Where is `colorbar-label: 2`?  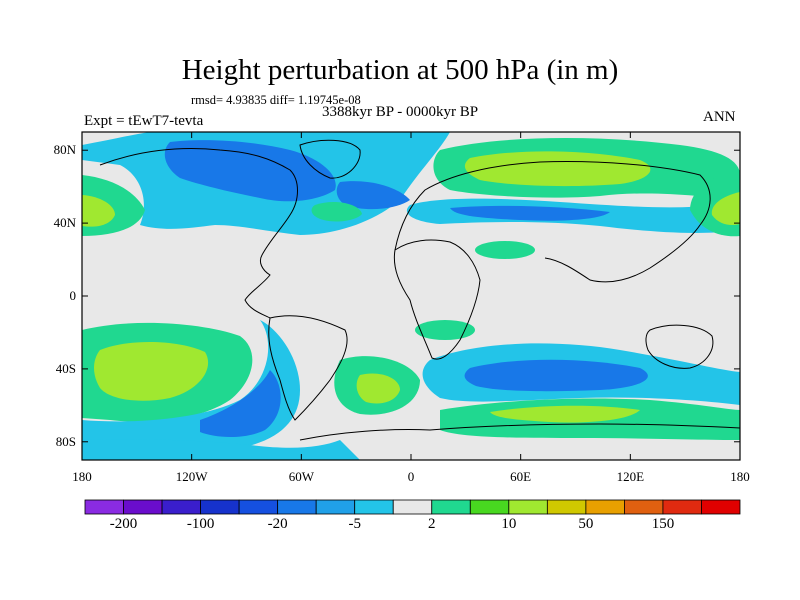 colorbar-label: 2 is located at coordinates (432, 524).